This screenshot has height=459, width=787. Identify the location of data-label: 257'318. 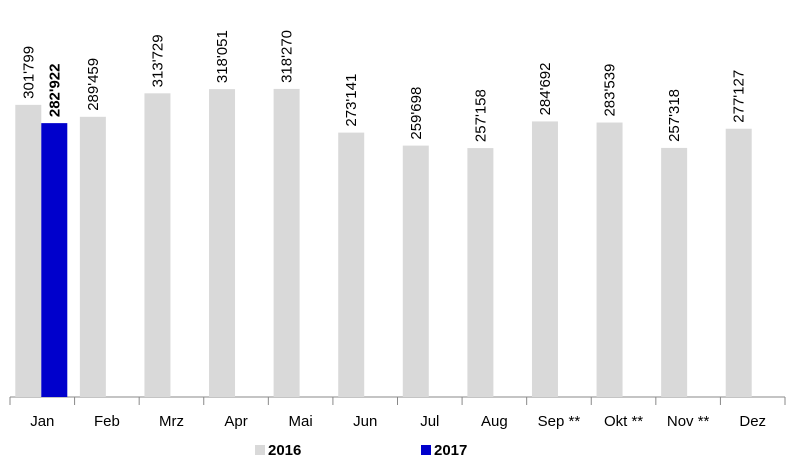
(674, 115).